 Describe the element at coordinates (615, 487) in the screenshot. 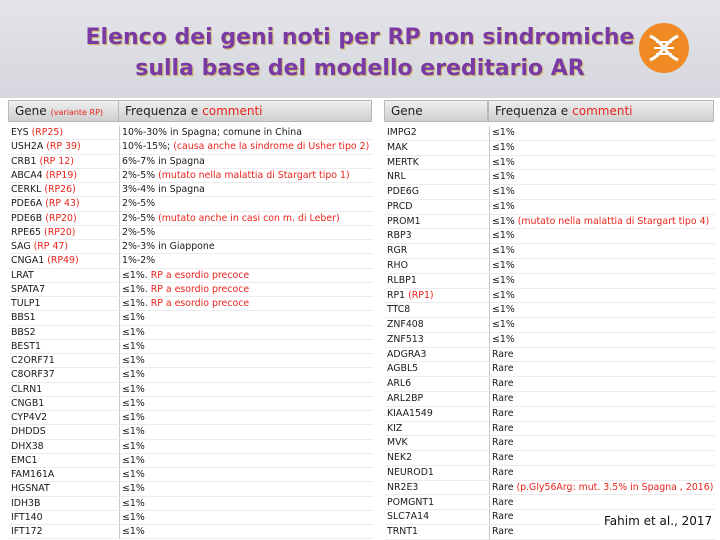

I see `comment: (p.Gly56Arg: mut. 3.5% in Spagna , 2016)` at that location.